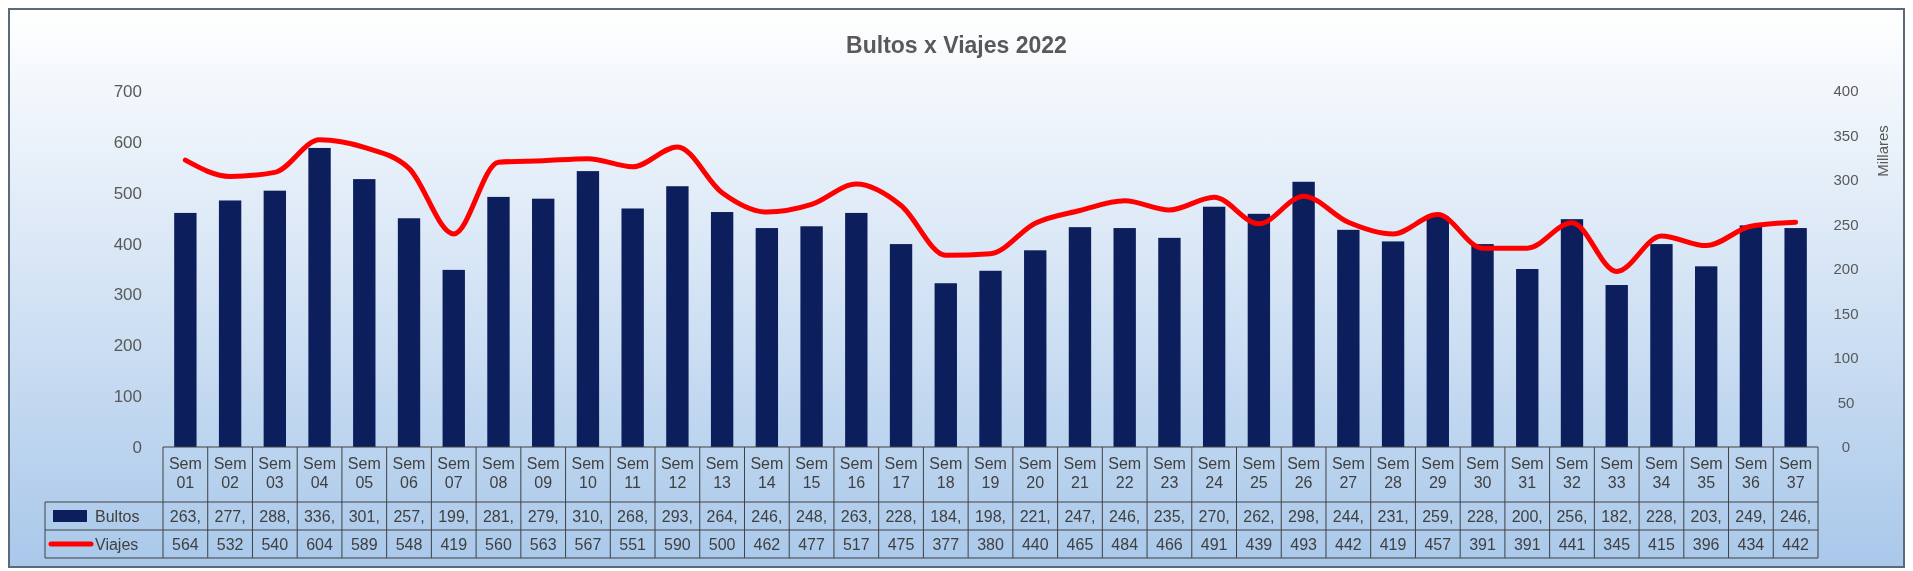 The height and width of the screenshot is (571, 1913). What do you see at coordinates (1438, 473) in the screenshot?
I see `x-tick-label: Sem 29` at bounding box center [1438, 473].